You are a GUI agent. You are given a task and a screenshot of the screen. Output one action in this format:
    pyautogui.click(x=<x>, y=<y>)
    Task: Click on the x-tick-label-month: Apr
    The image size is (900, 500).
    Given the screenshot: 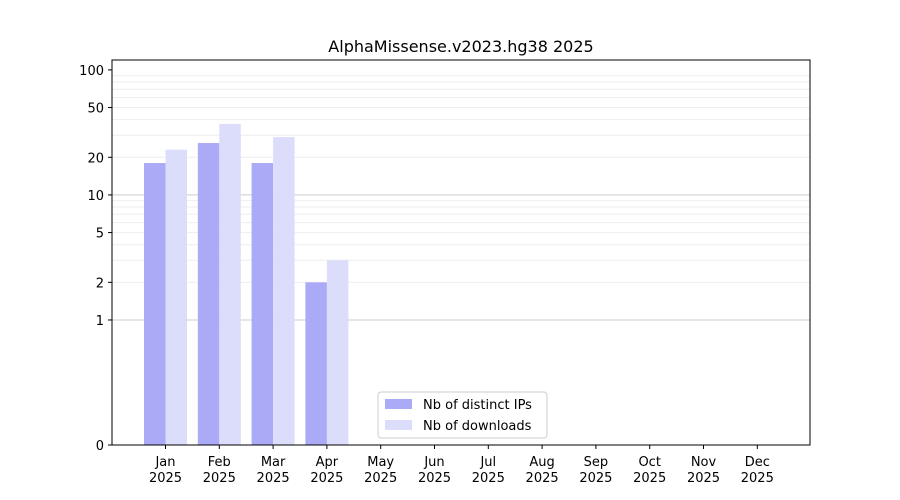 What is the action you would take?
    pyautogui.click(x=327, y=462)
    